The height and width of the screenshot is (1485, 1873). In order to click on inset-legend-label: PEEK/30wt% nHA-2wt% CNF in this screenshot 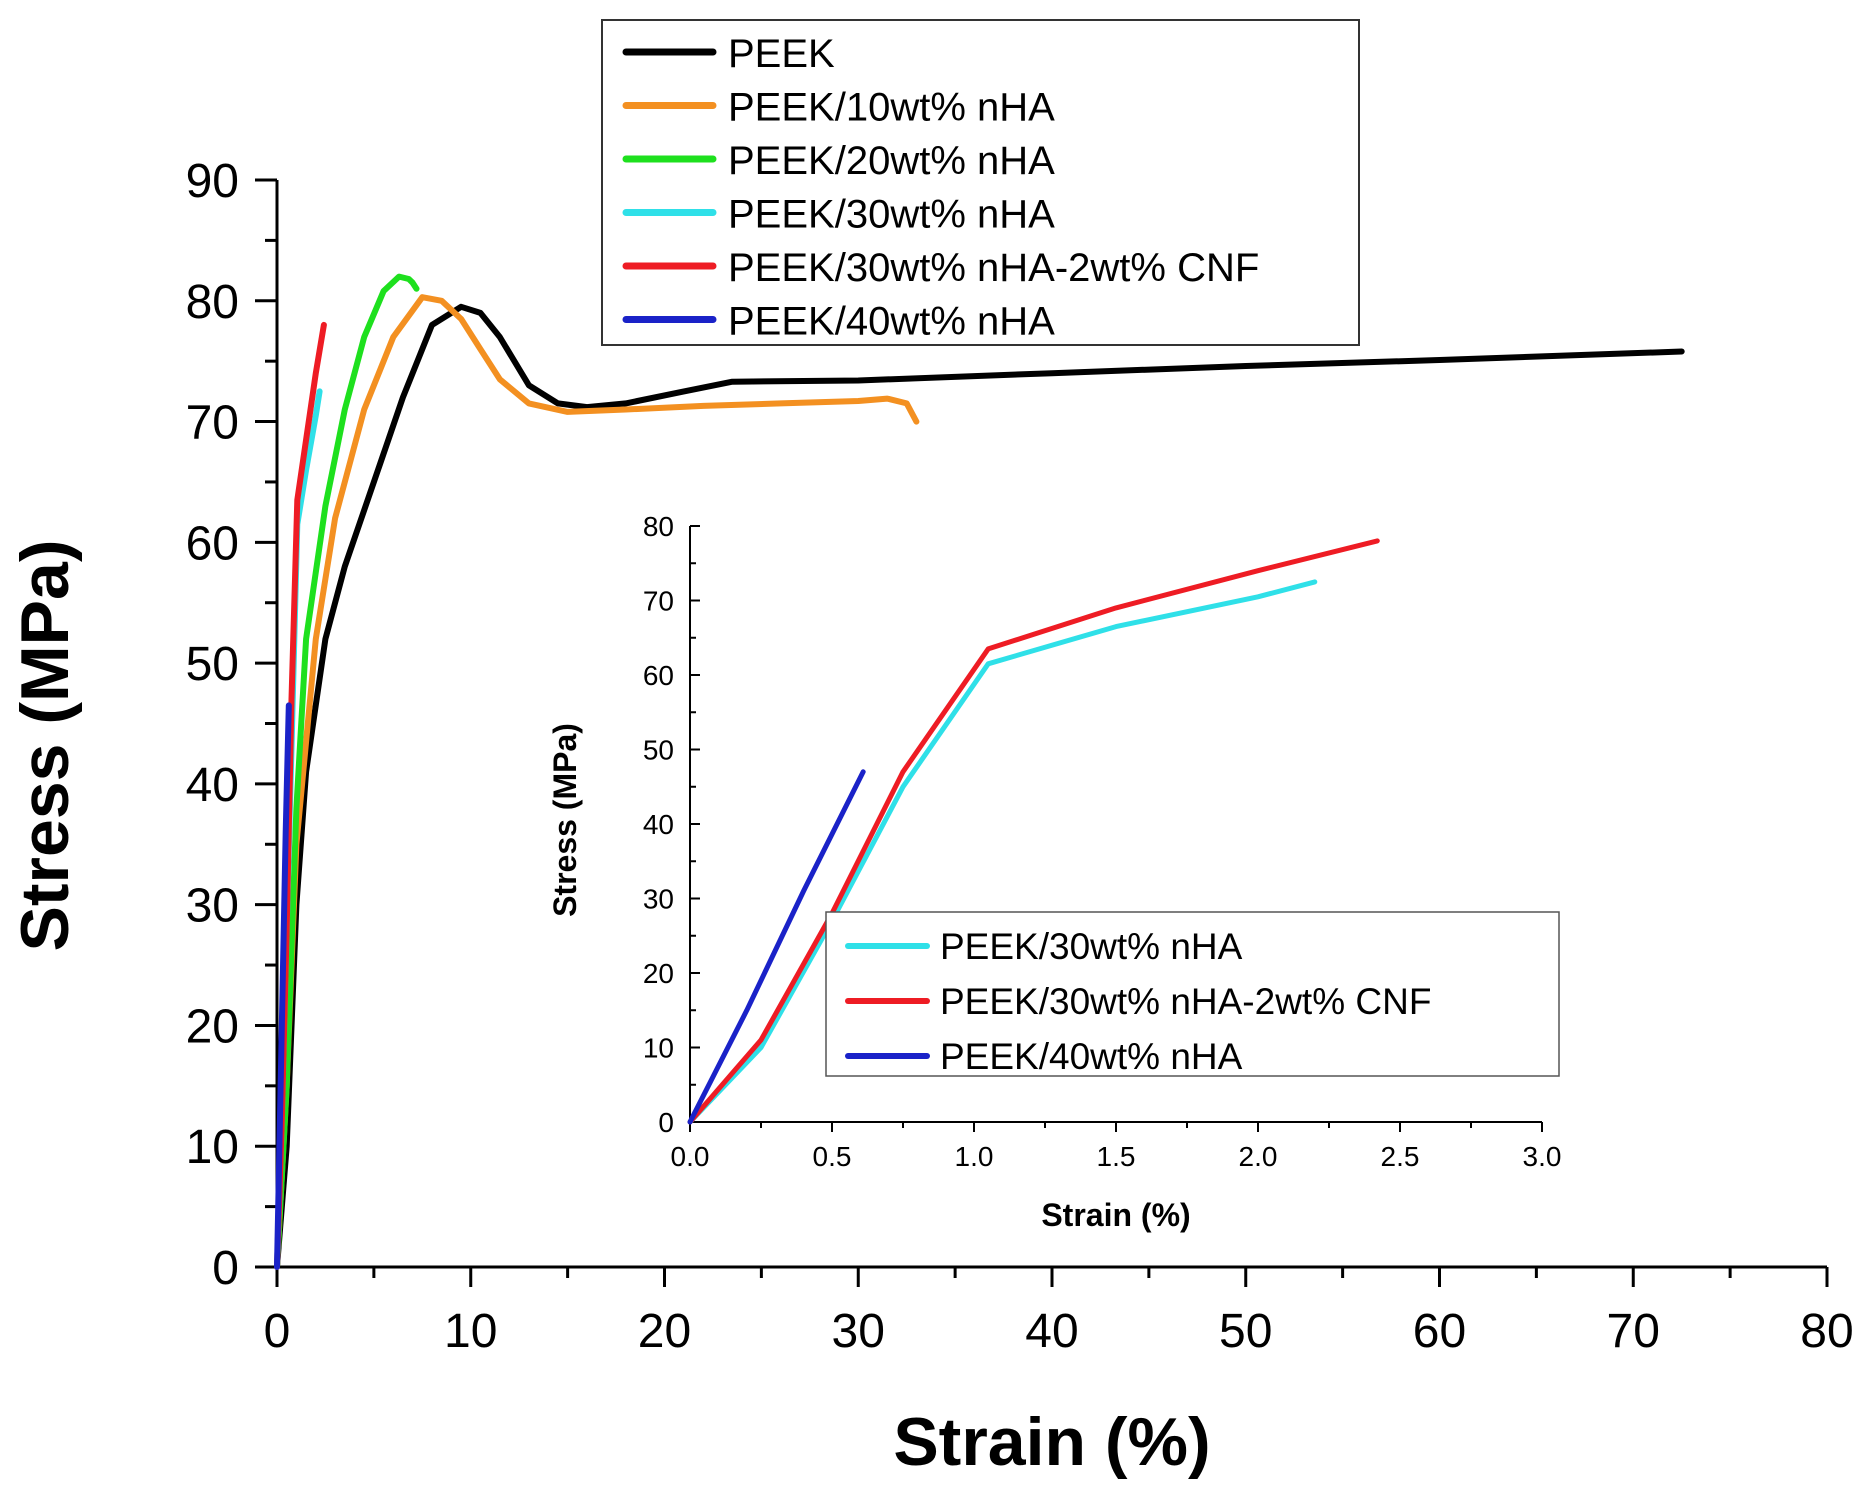, I will do `click(1185, 1001)`.